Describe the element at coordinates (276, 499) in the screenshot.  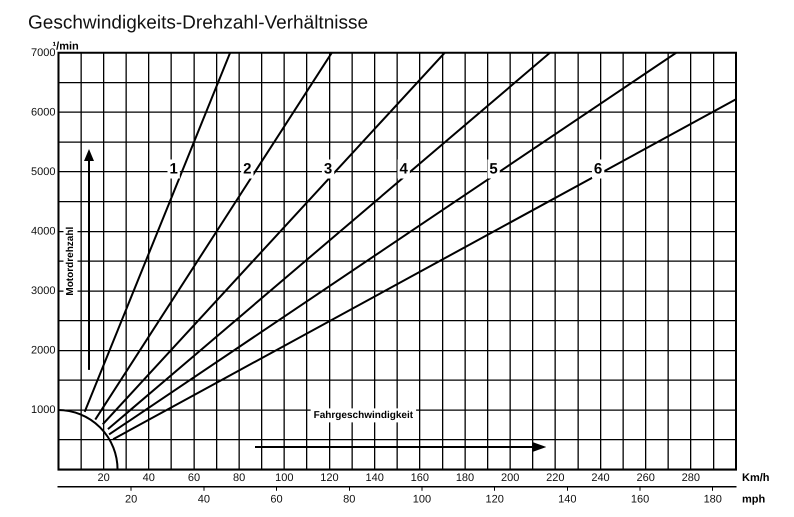
I see `x2-tick-label: 60` at that location.